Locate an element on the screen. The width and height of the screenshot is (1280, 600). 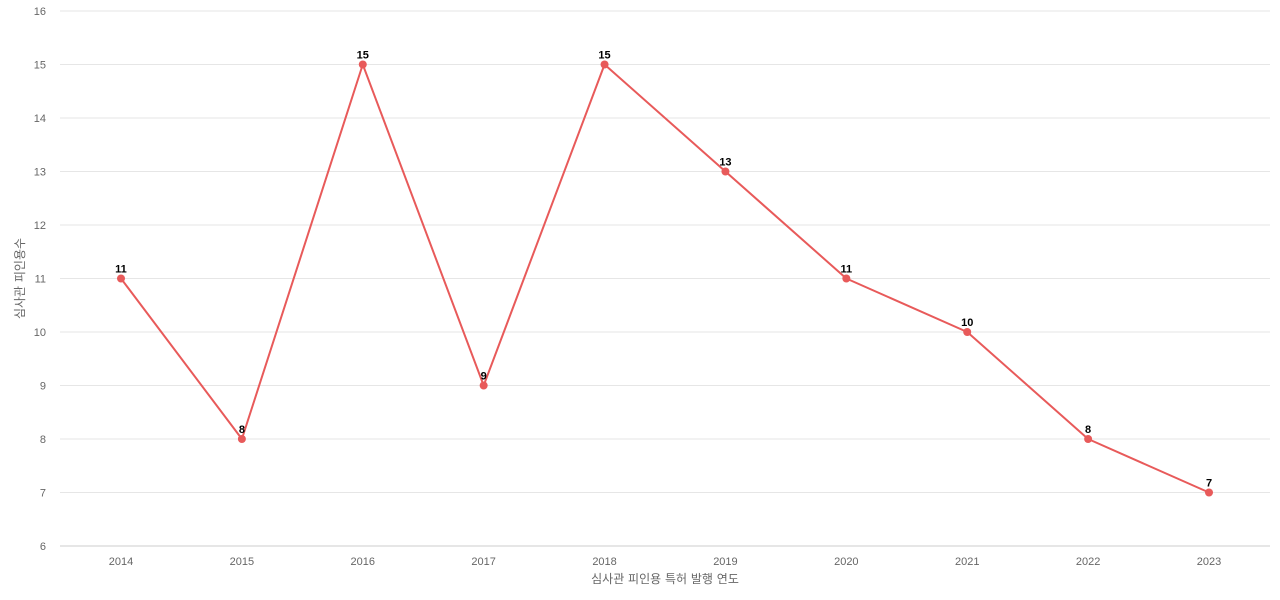
x-axis-title: 심사관 피인용 특허 발행 연도 is located at coordinates (665, 578).